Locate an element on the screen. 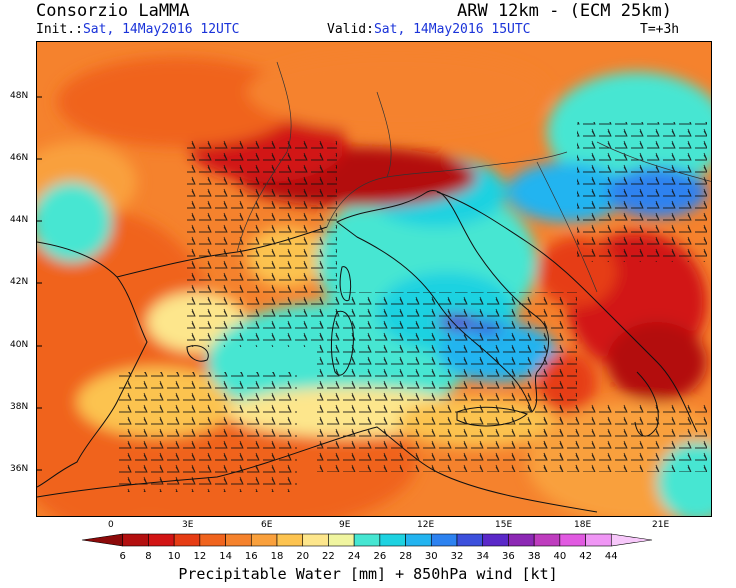 This screenshot has width=736, height=588. model-info: ARW 12km - (ECM 25km) is located at coordinates (564, 11).